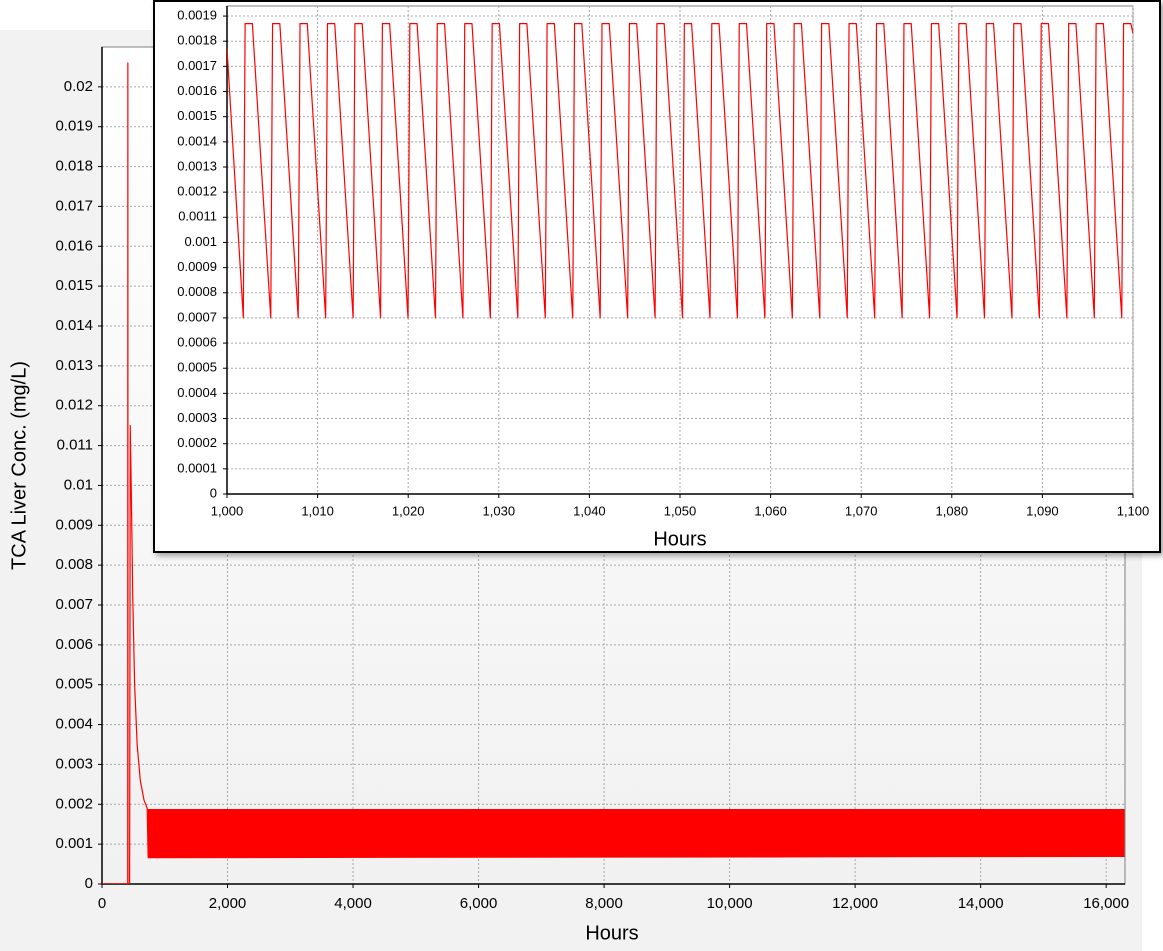 This screenshot has width=1163, height=951. Describe the element at coordinates (408, 510) in the screenshot. I see `x-tick-label: 1,020` at that location.